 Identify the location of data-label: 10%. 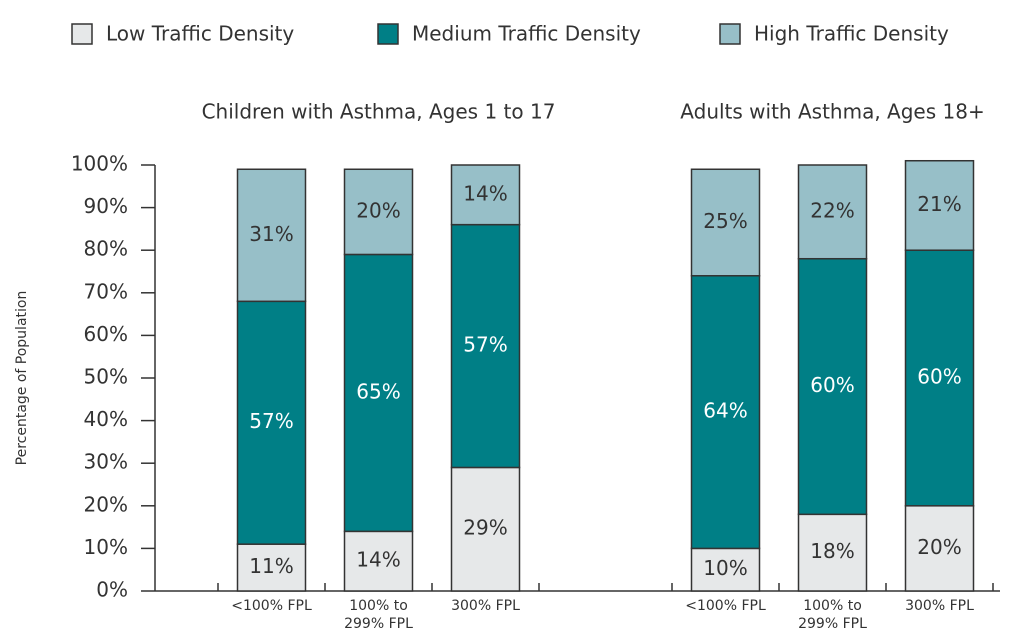
(725, 568).